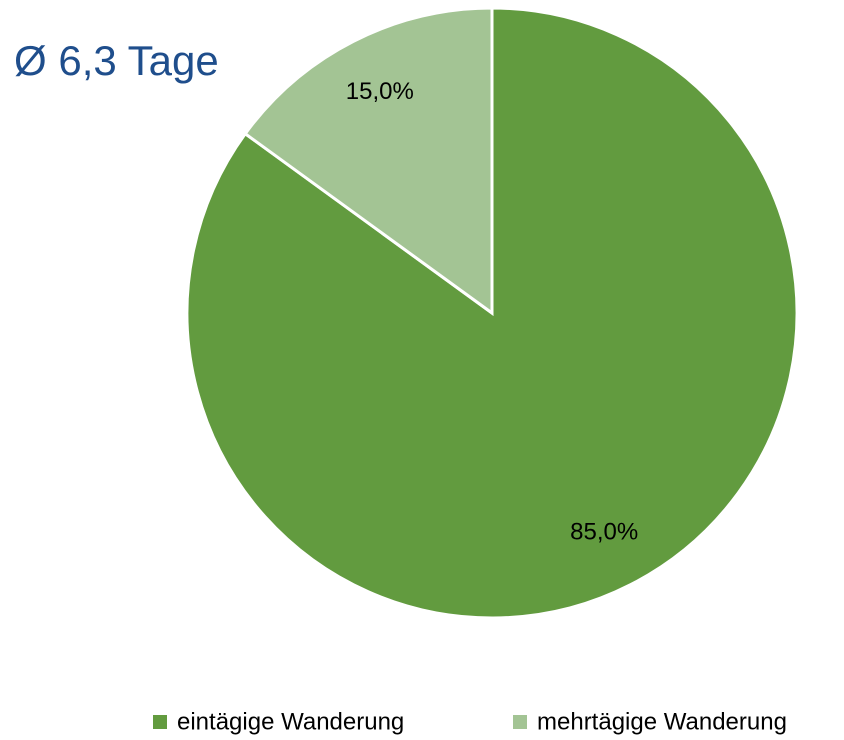 The image size is (844, 740). I want to click on data-label: 15,0%, so click(380, 91).